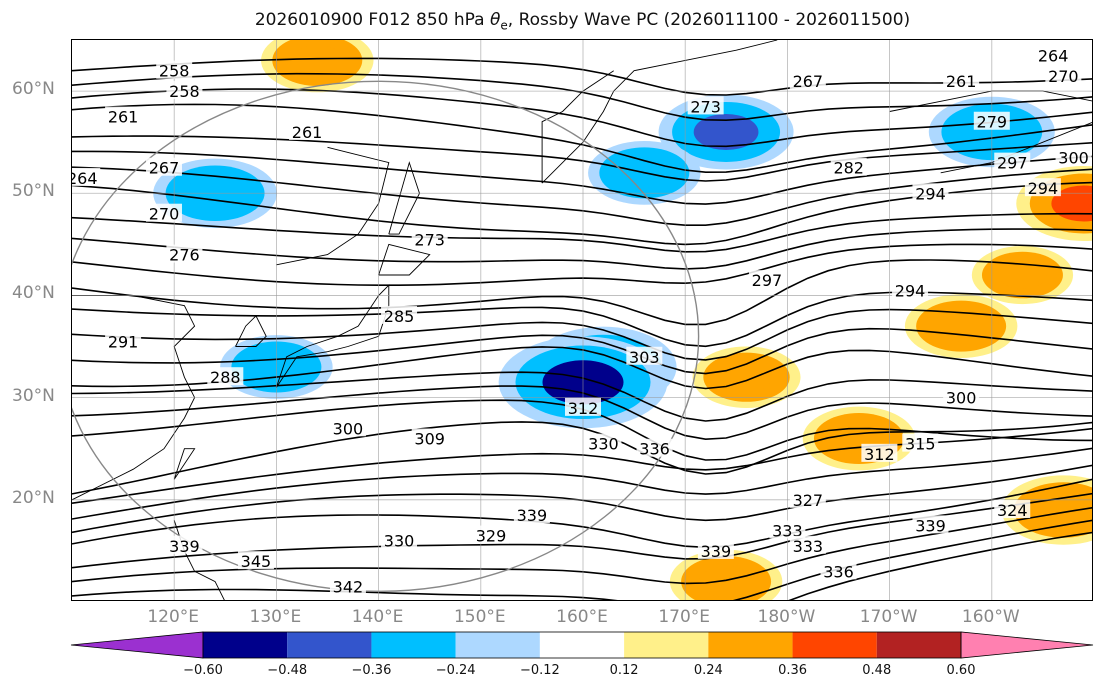  I want to click on colorbar-outline, so click(582, 645).